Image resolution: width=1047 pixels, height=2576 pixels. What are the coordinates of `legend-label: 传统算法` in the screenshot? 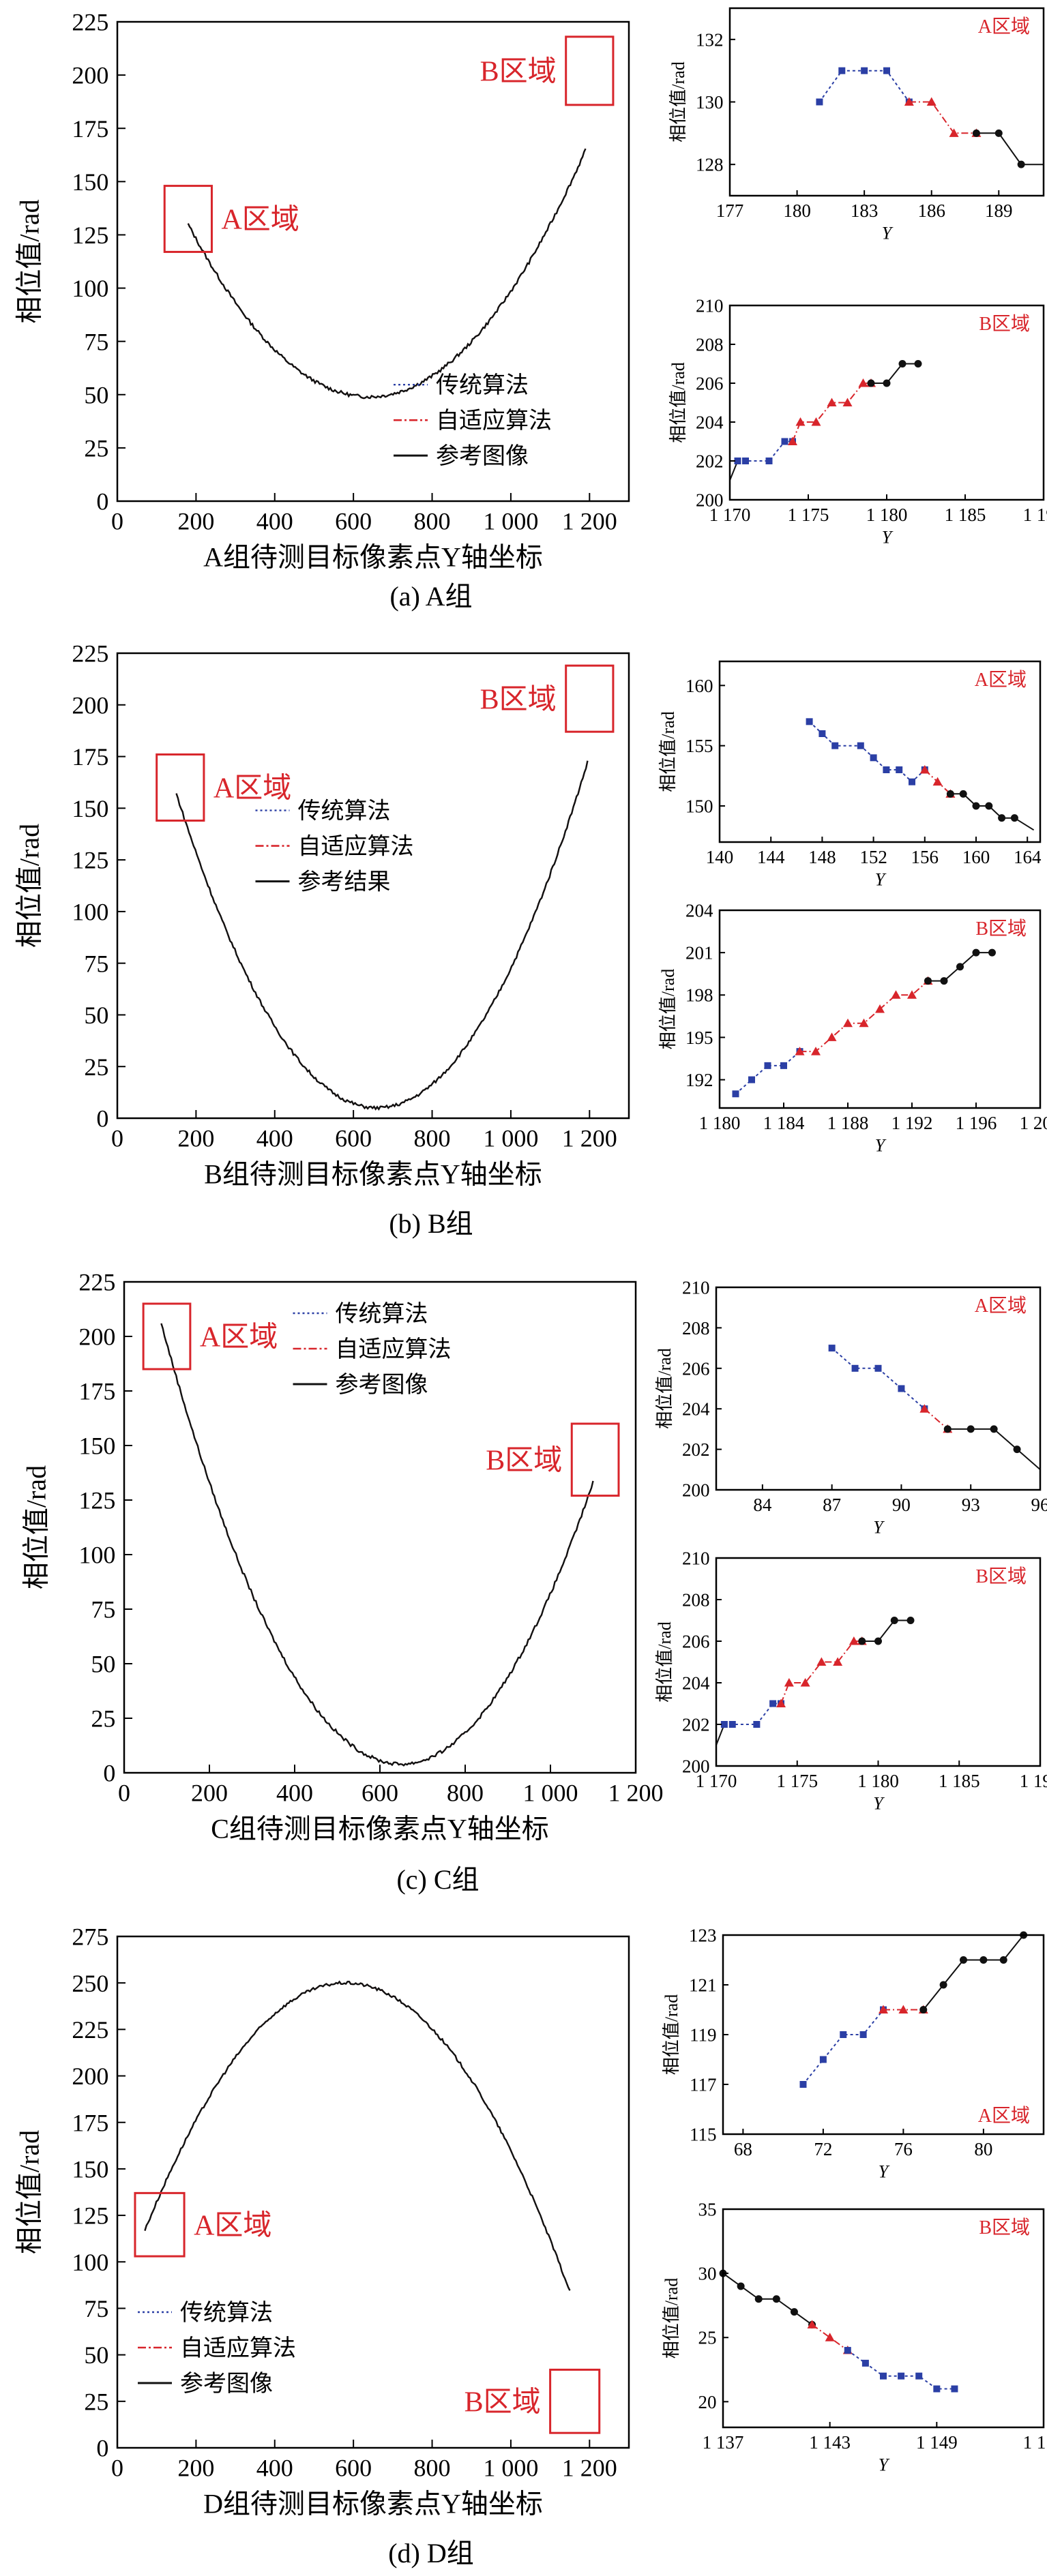 It's located at (482, 385).